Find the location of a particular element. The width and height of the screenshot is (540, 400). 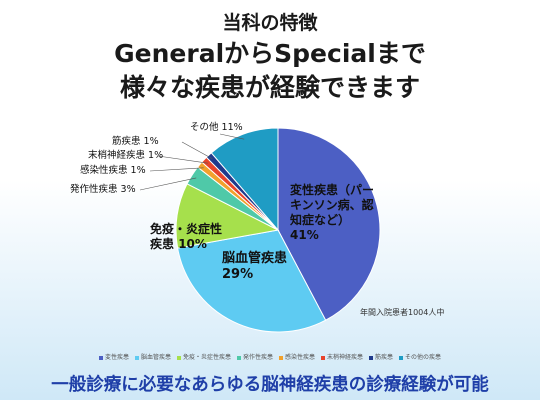

footer: 一般診療に必要なあらゆる脳神経疾患の診療経験が可能 is located at coordinates (270, 385).